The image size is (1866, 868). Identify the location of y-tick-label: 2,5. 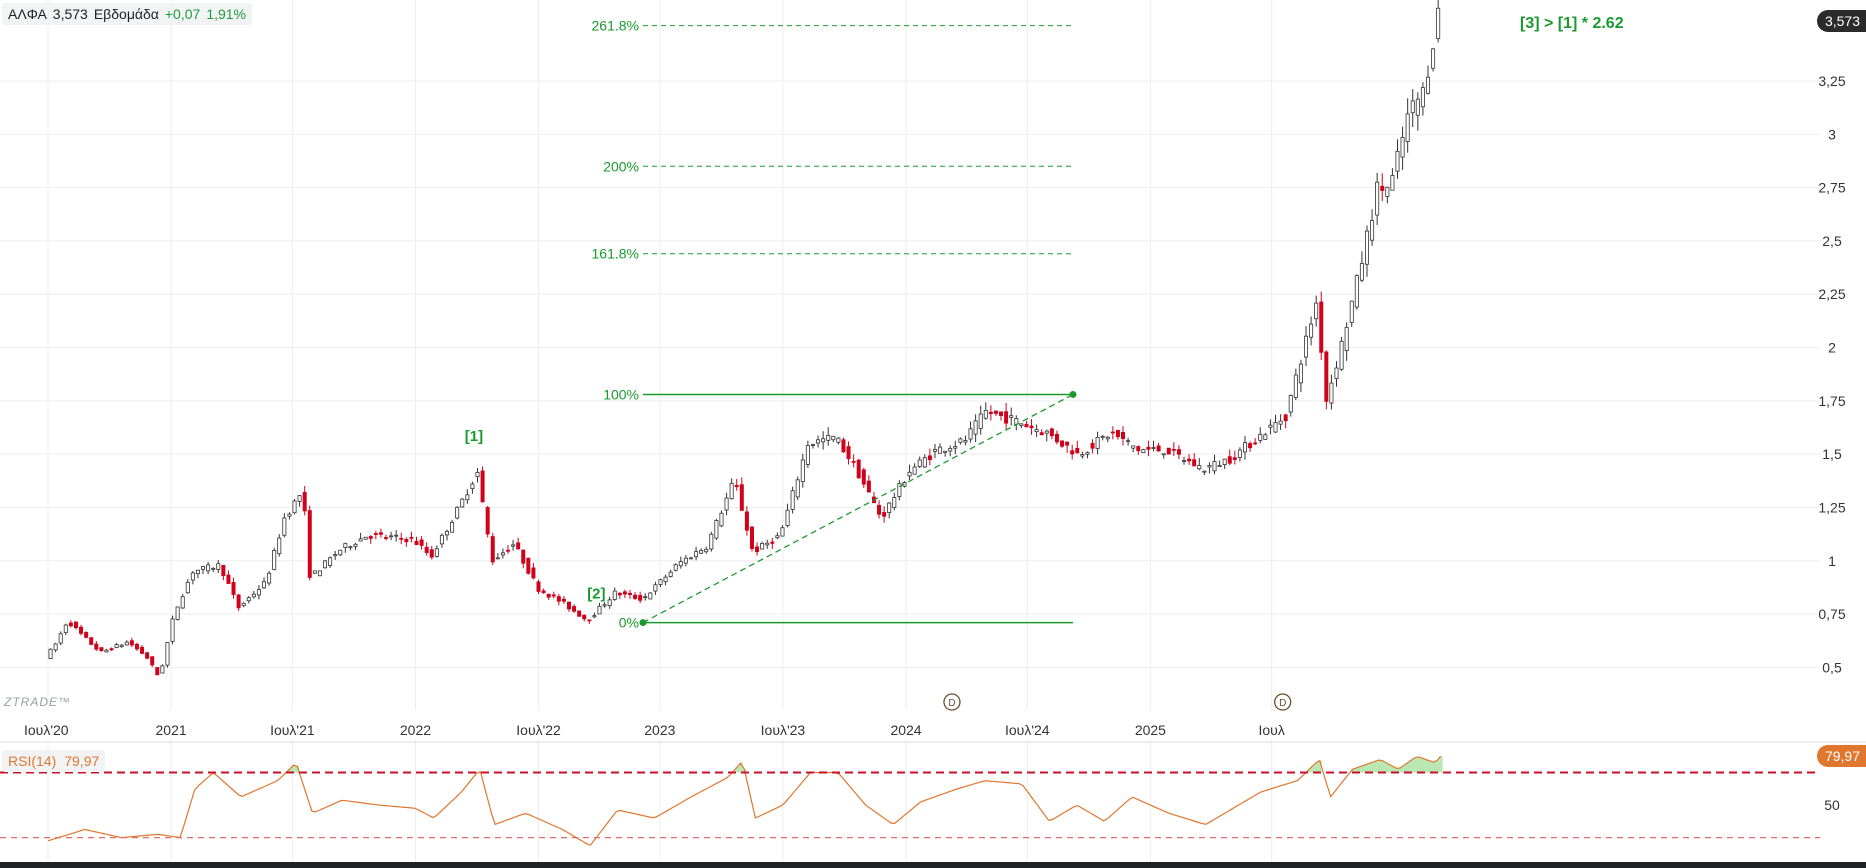
(1832, 241).